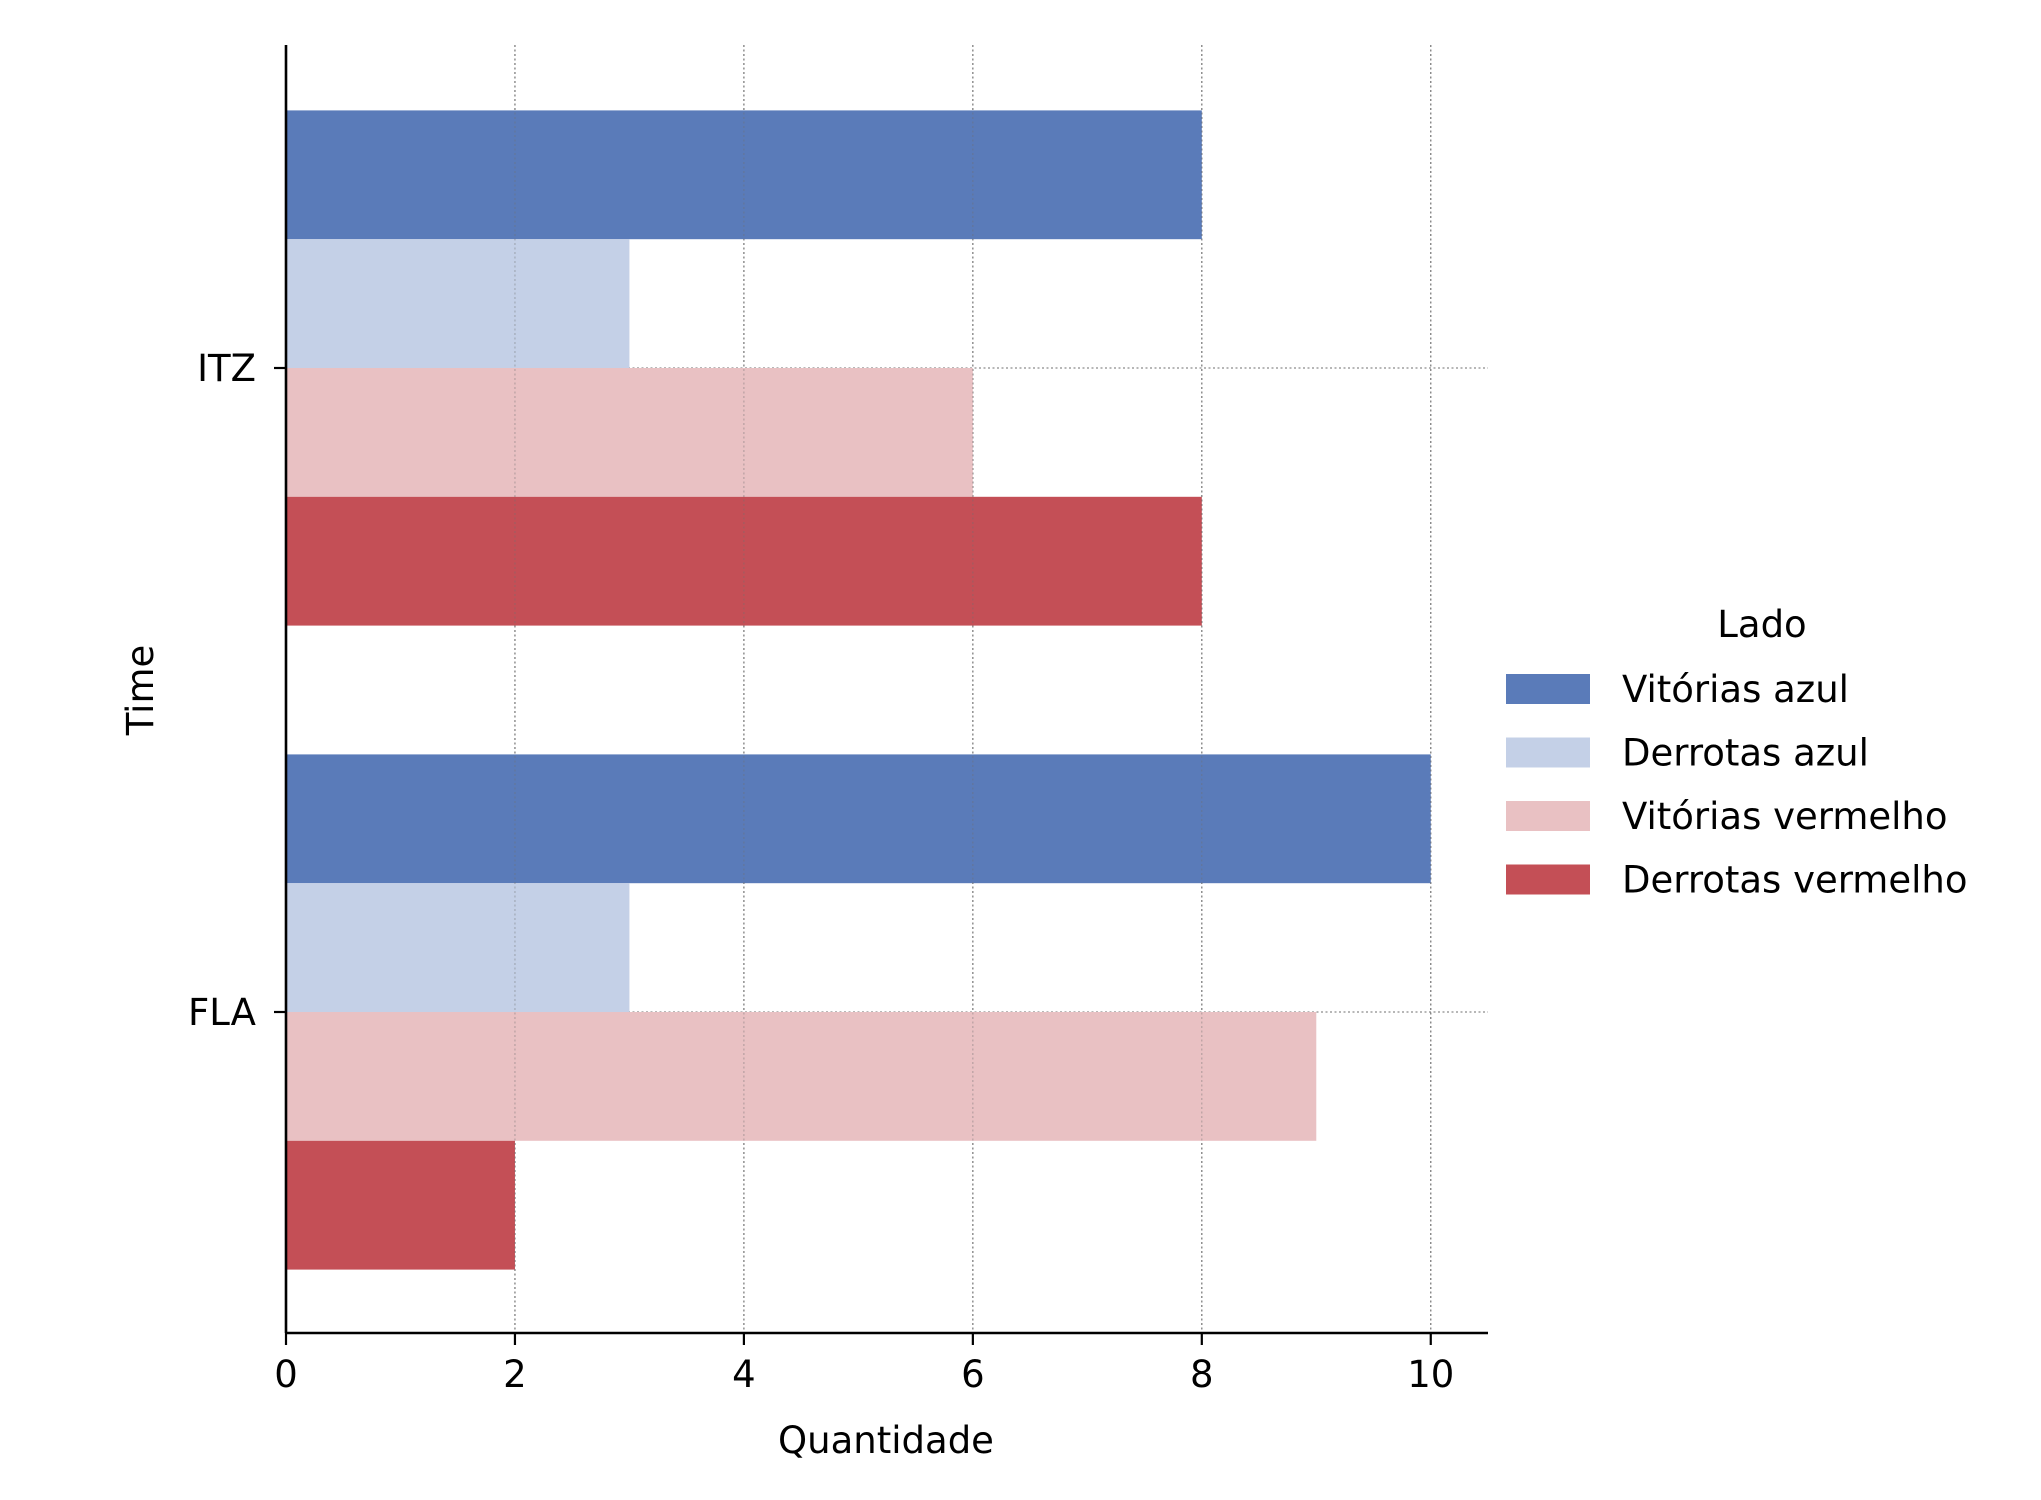  What do you see at coordinates (515, 1374) in the screenshot?
I see `x-tick-label: 2` at bounding box center [515, 1374].